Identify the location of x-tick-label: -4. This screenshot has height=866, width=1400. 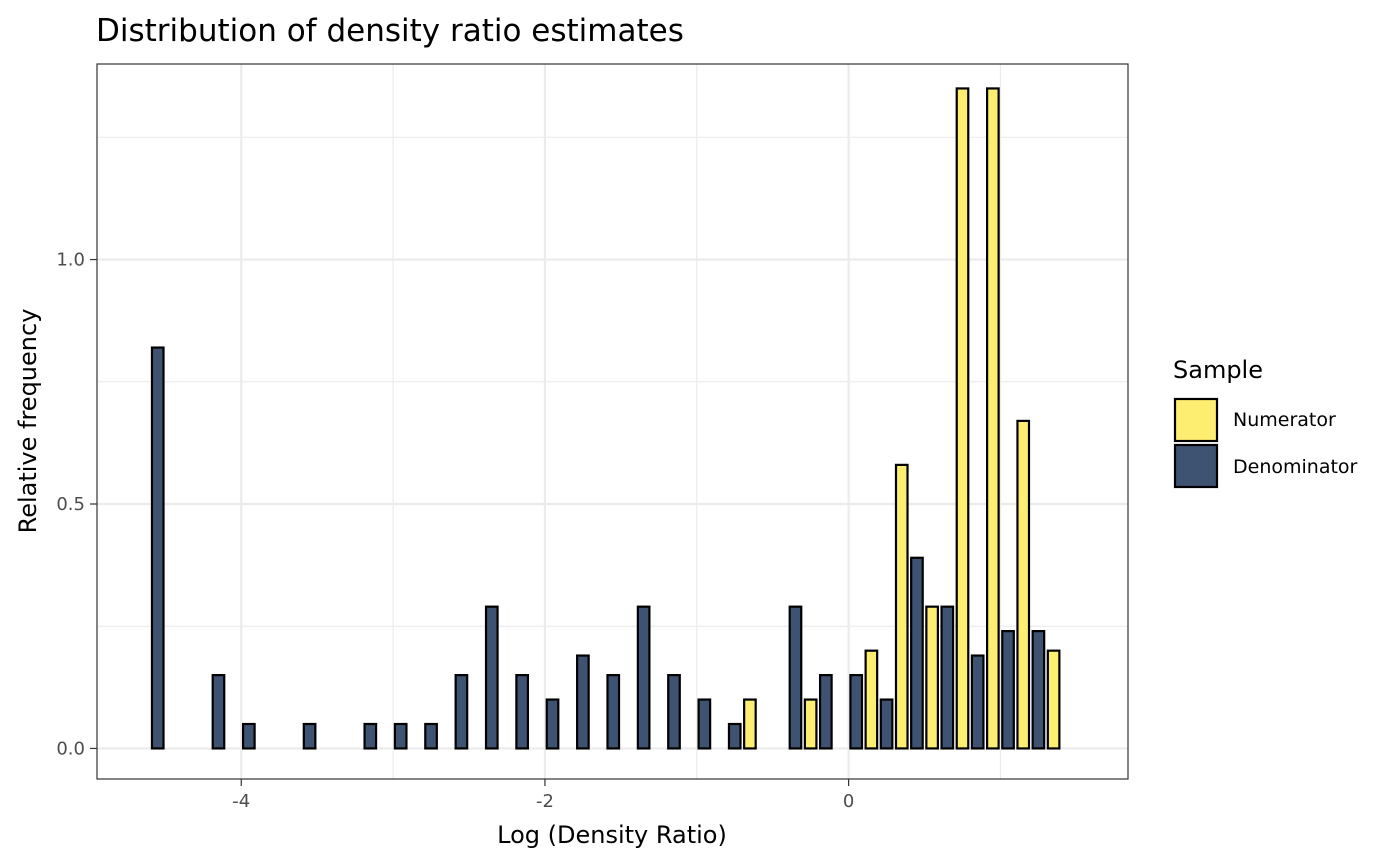
(241, 801).